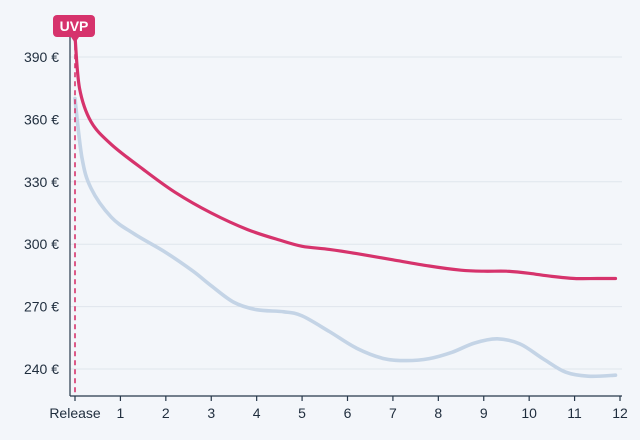 The height and width of the screenshot is (440, 640). Describe the element at coordinates (348, 413) in the screenshot. I see `x-tick-label: 6` at that location.